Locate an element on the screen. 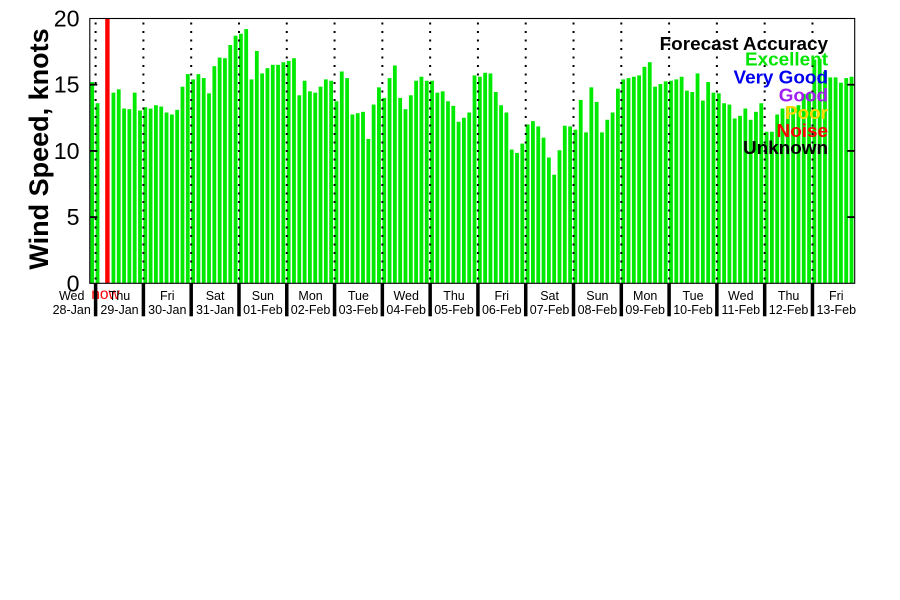 Image resolution: width=900 pixels, height=600 pixels. svg-text: Excellent is located at coordinates (787, 60).